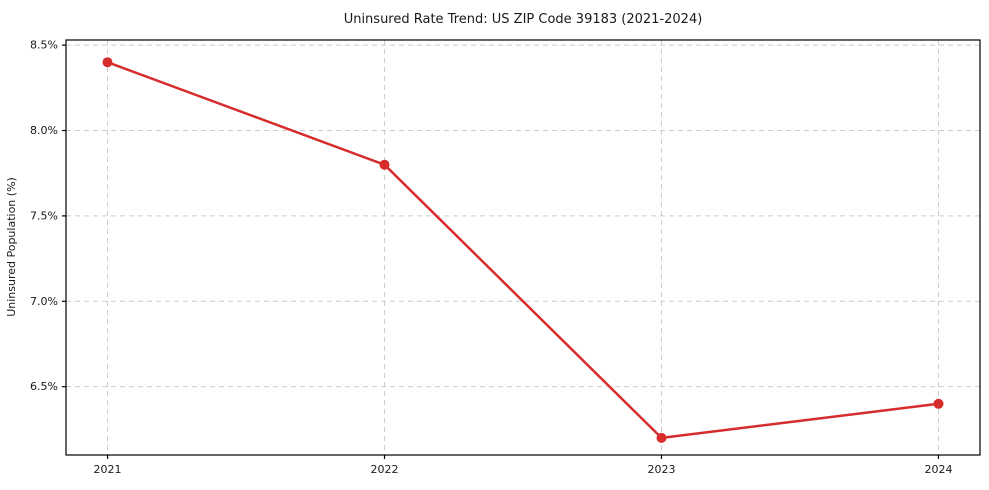  What do you see at coordinates (44, 130) in the screenshot?
I see `svg-text: 8.0%` at bounding box center [44, 130].